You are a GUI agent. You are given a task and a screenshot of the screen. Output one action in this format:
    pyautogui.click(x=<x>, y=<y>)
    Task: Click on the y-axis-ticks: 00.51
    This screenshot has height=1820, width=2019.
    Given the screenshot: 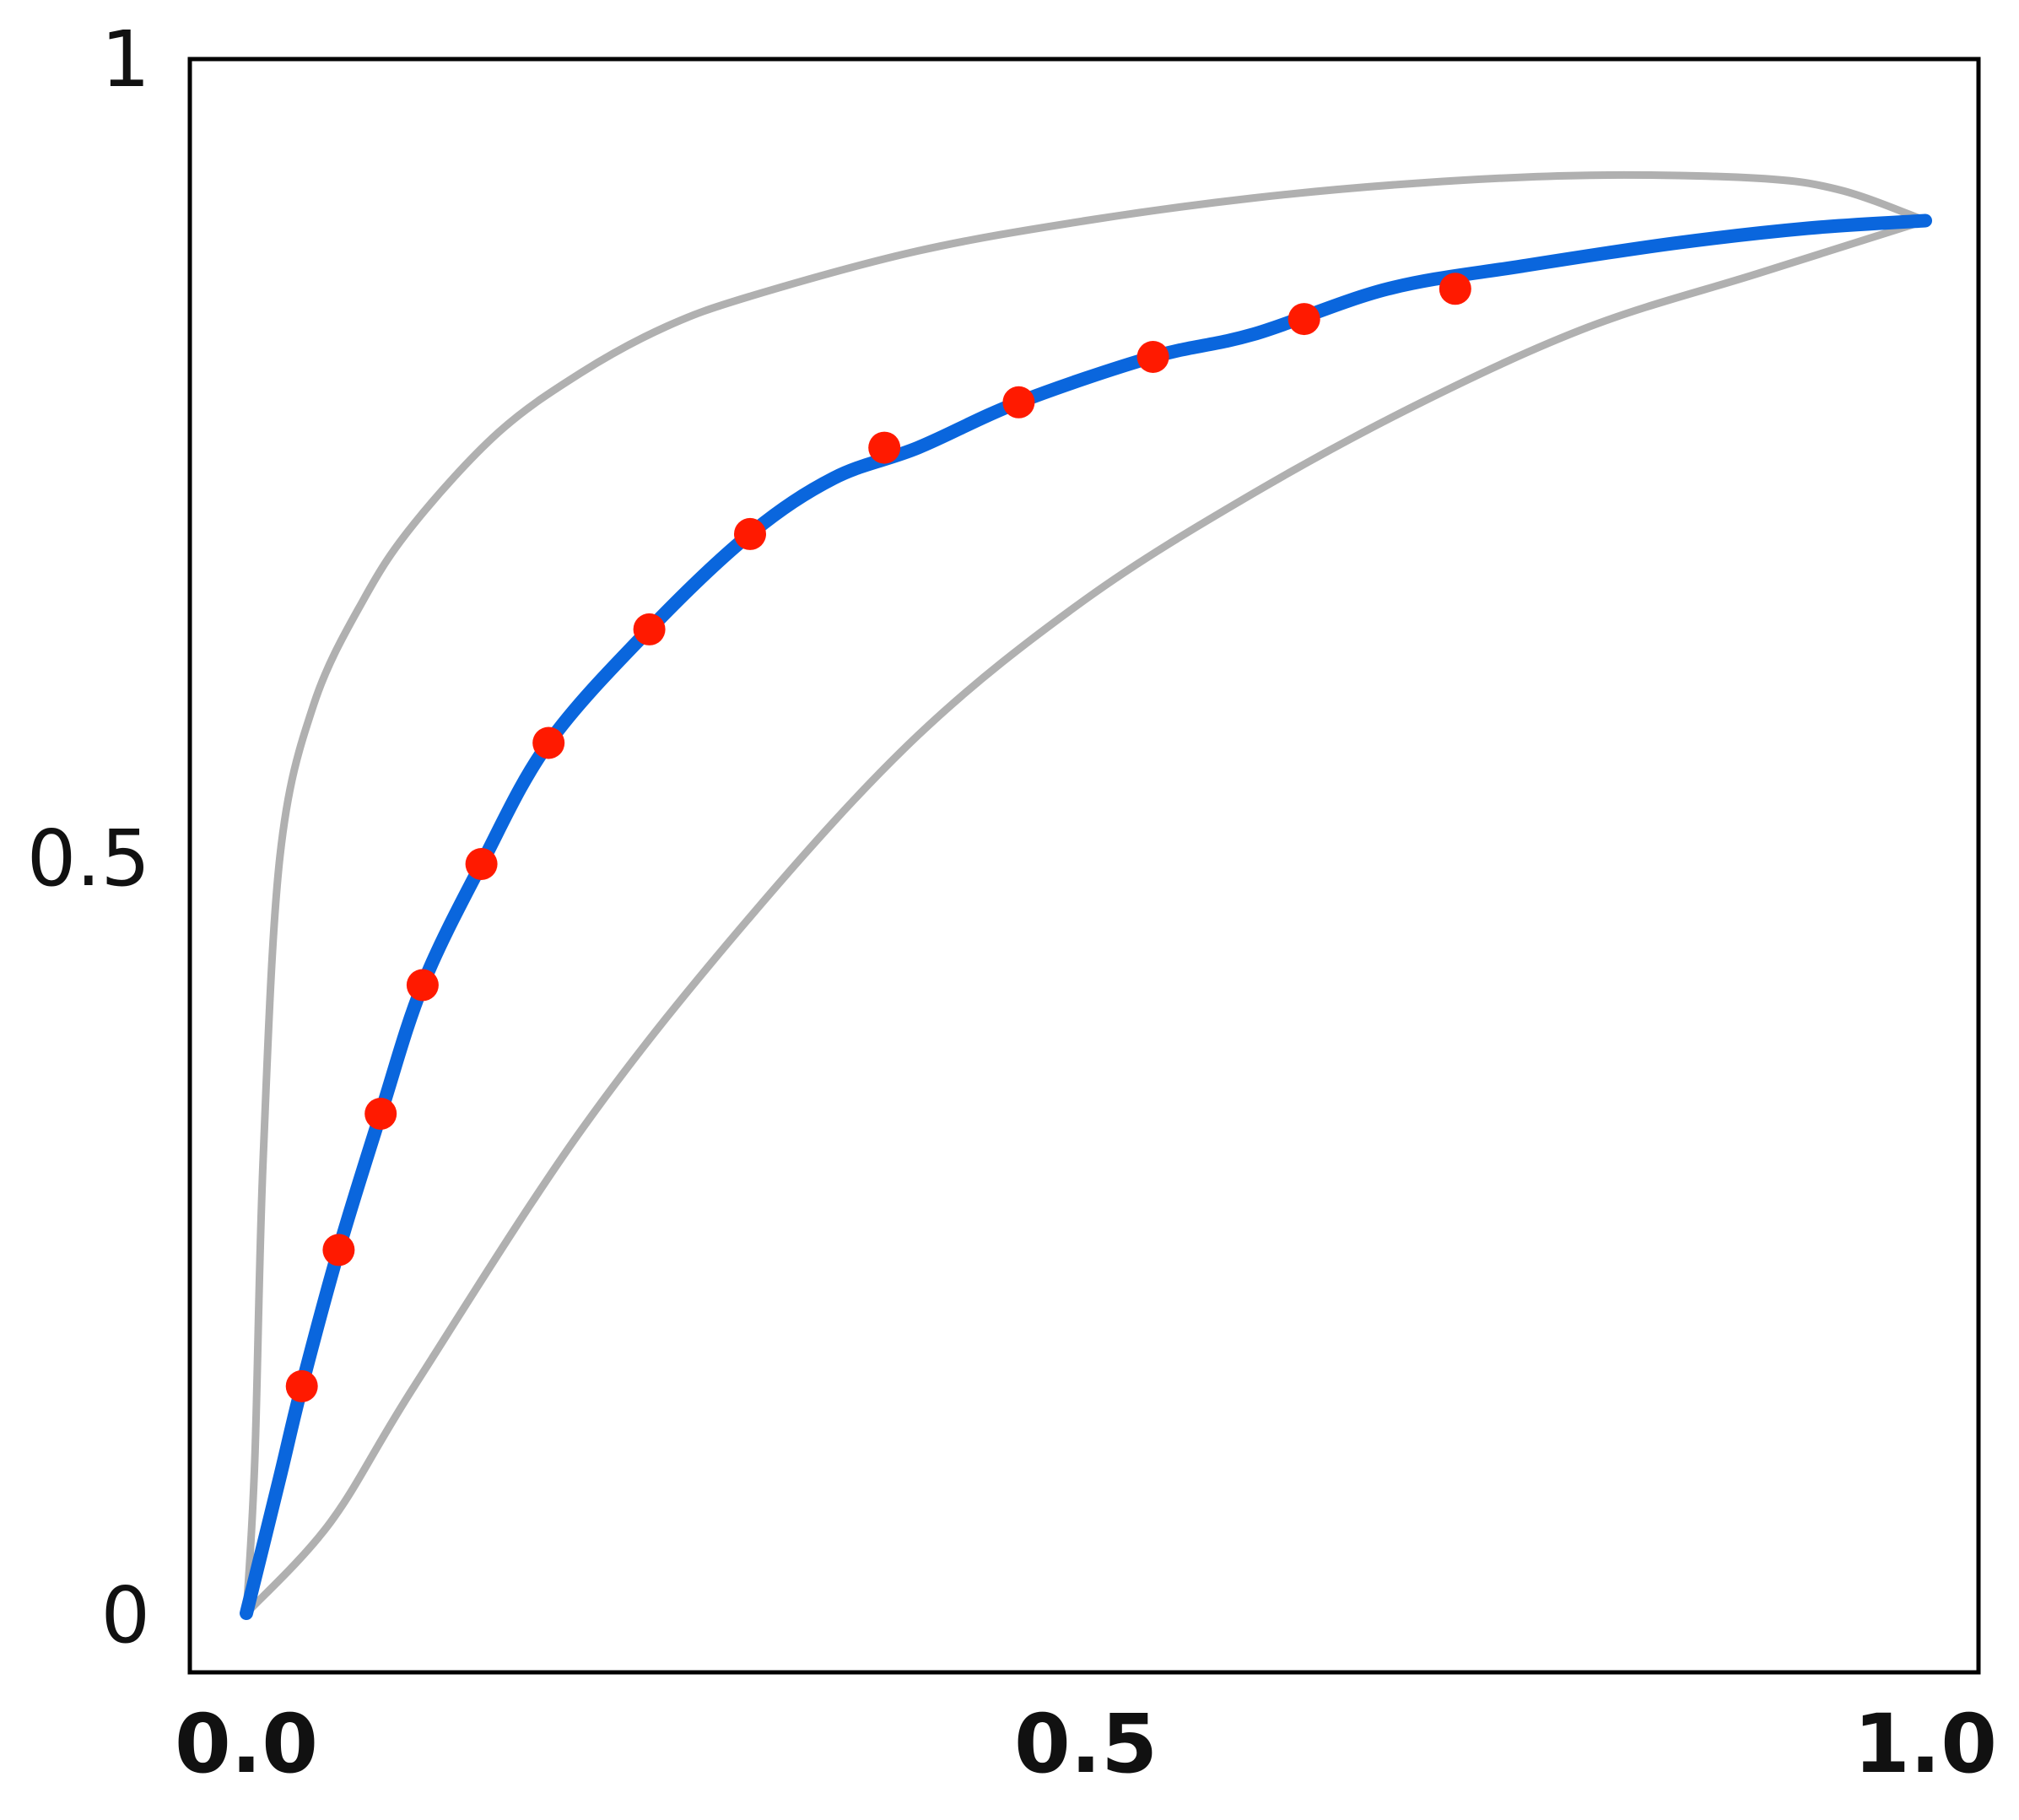 What is the action you would take?
    pyautogui.click(x=88, y=837)
    